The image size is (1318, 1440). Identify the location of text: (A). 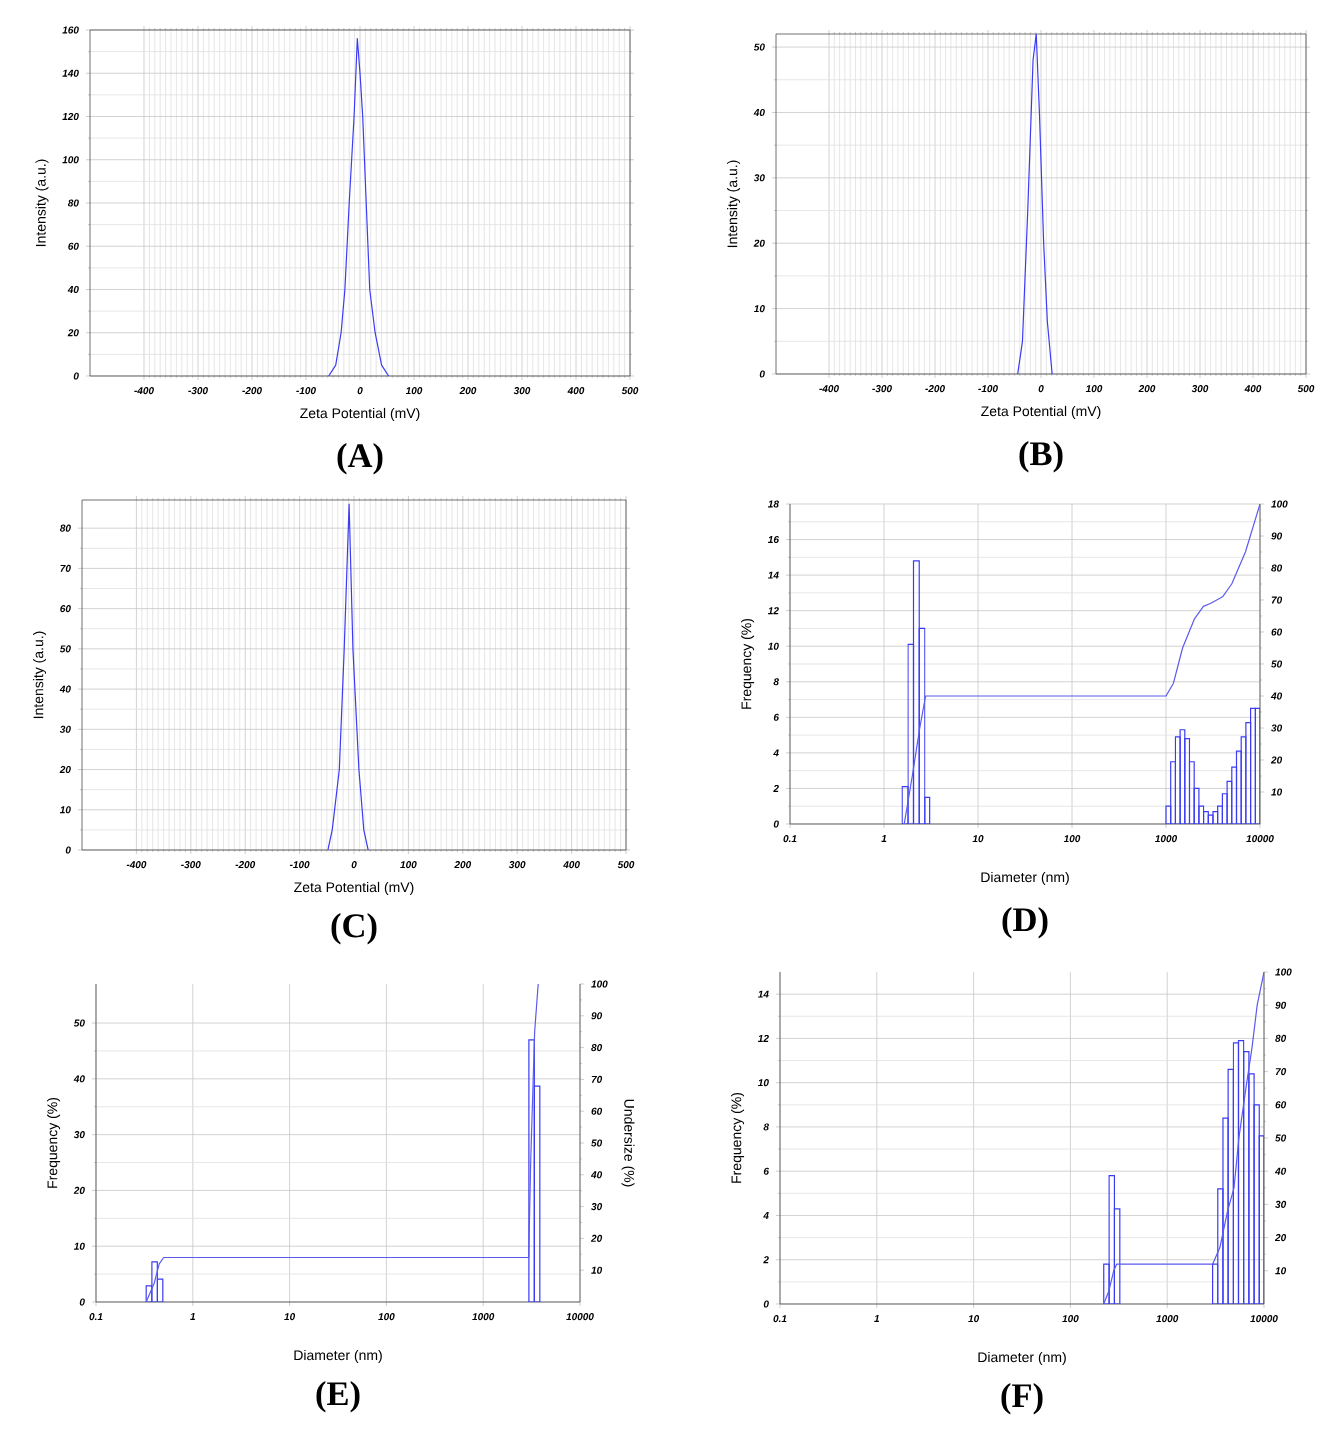
(360, 459).